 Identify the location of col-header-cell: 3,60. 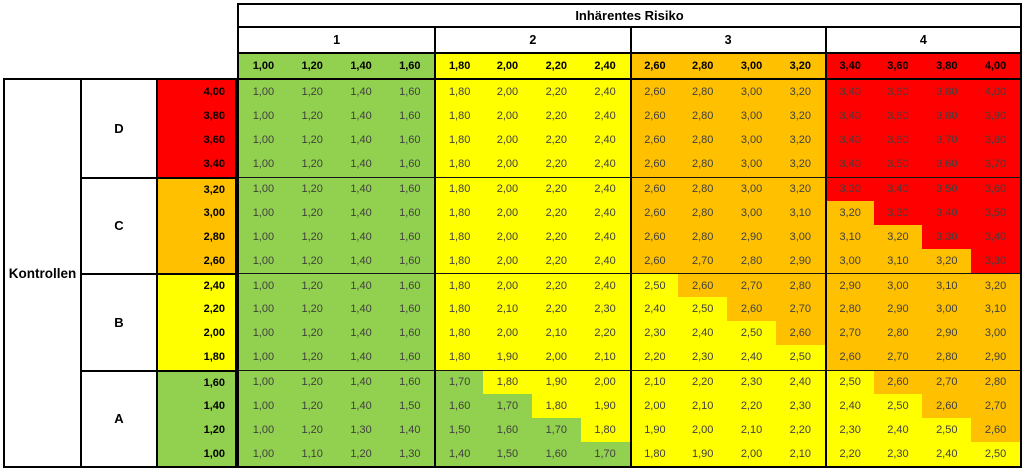
(898, 67).